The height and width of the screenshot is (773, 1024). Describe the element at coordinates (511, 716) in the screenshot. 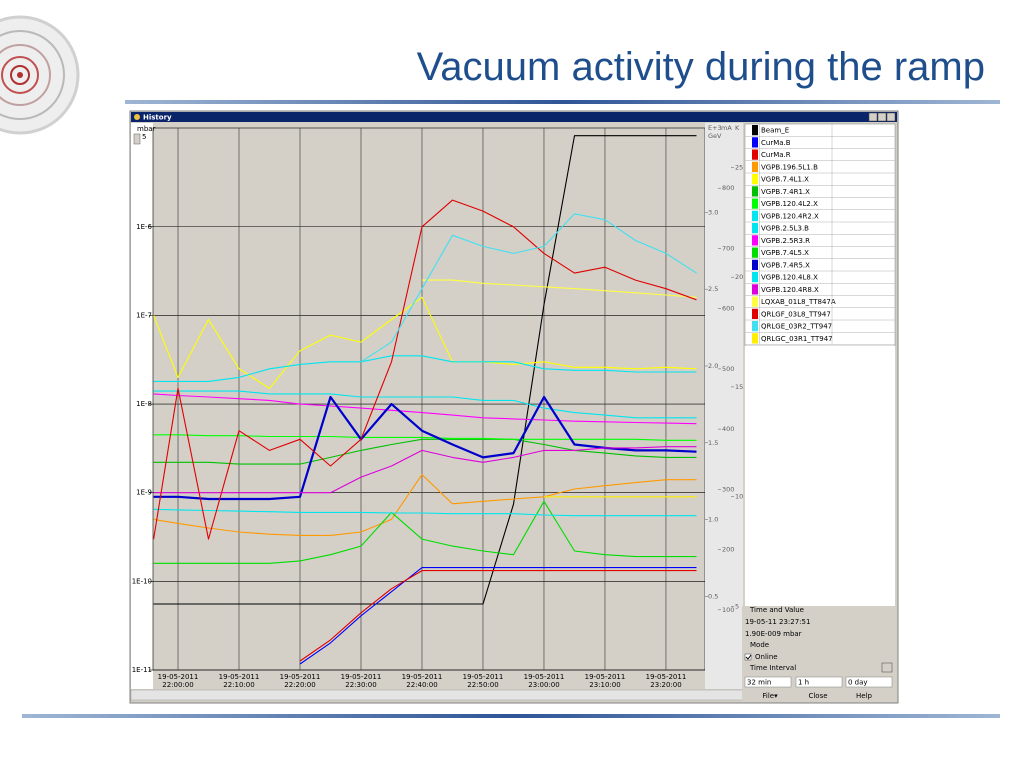

I see `bottom-rule` at that location.